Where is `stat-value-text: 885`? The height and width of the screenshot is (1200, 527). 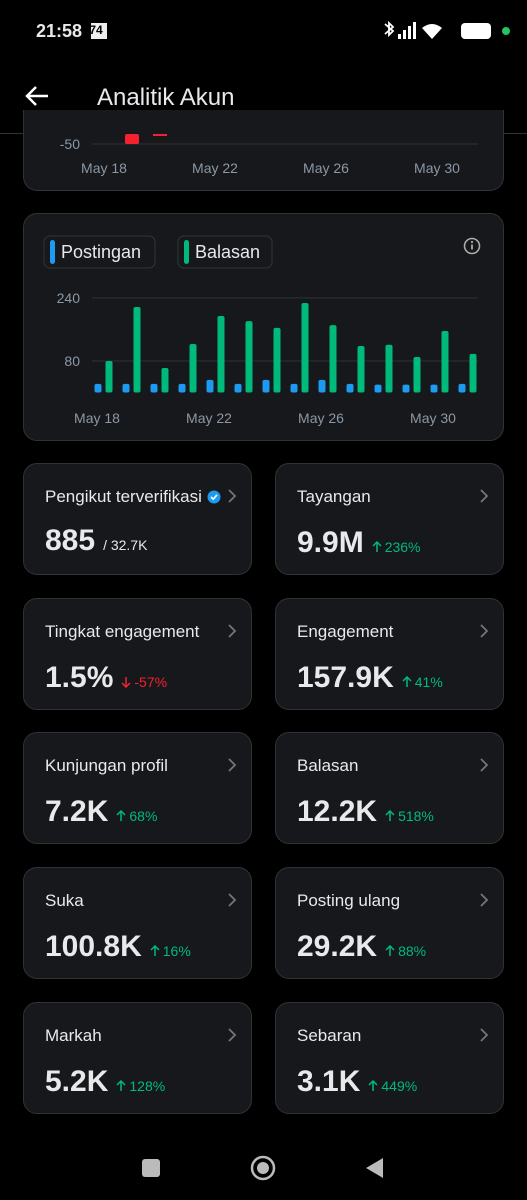 stat-value-text: 885 is located at coordinates (70, 540).